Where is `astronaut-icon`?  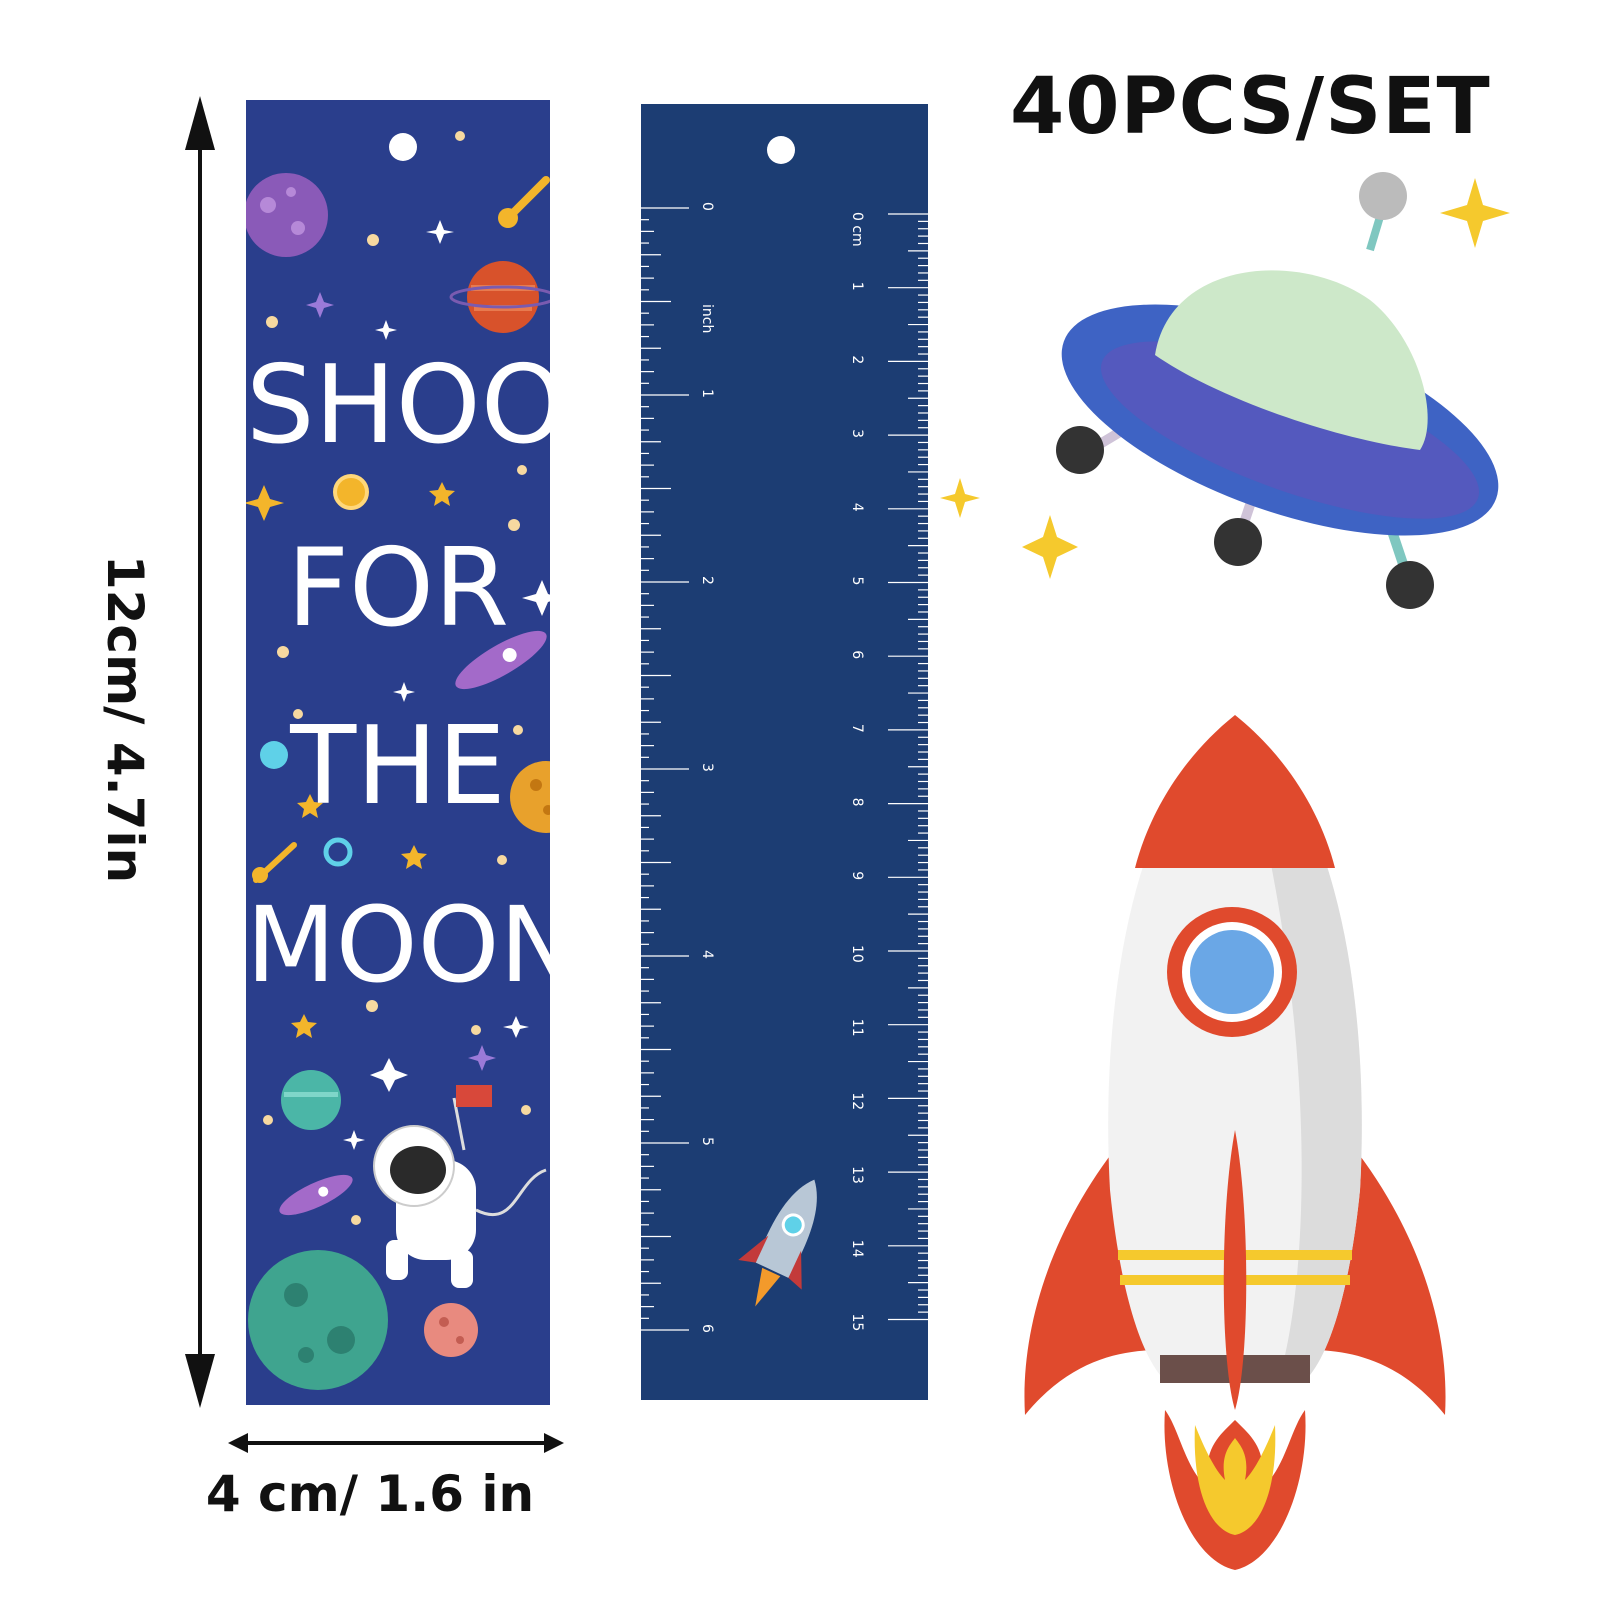 astronaut-icon is located at coordinates (460, 1186).